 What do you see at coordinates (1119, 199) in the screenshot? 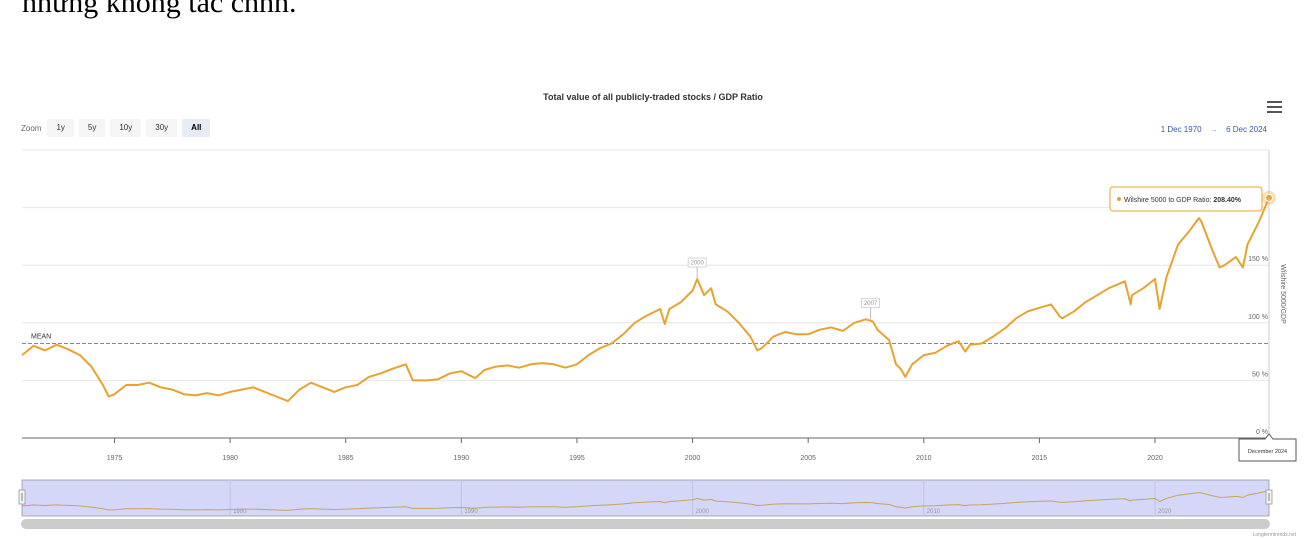
I see `tooltip-series-dot` at bounding box center [1119, 199].